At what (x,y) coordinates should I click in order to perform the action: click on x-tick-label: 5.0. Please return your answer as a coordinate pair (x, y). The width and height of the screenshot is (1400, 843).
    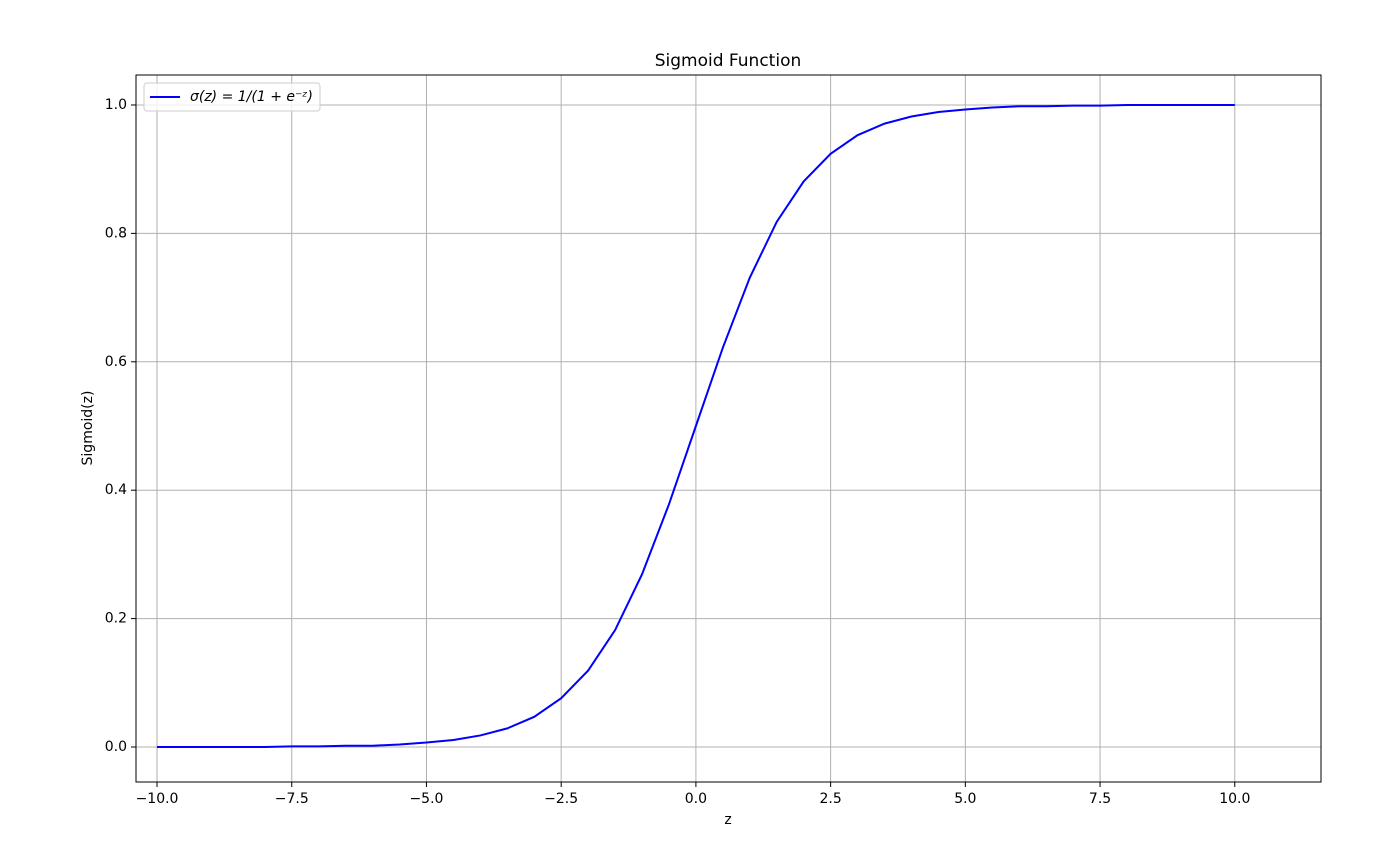
    Looking at the image, I should click on (965, 799).